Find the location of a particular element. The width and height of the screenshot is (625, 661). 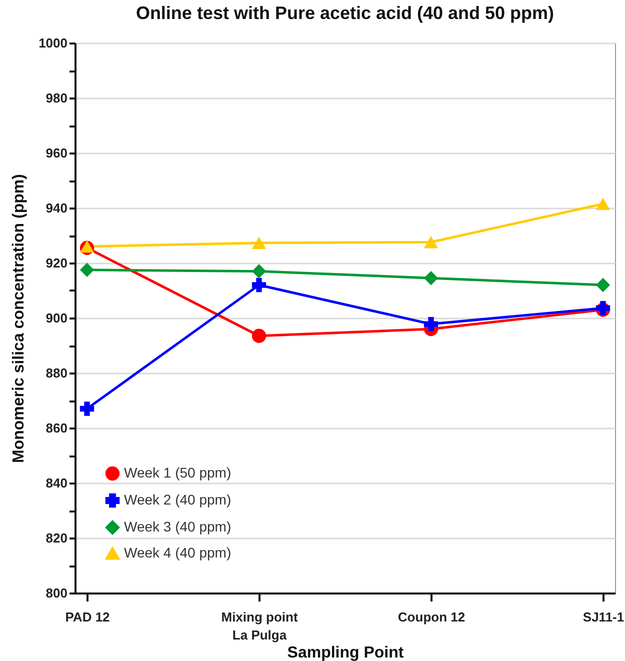

y-tick-label: 800 is located at coordinates (57, 593).